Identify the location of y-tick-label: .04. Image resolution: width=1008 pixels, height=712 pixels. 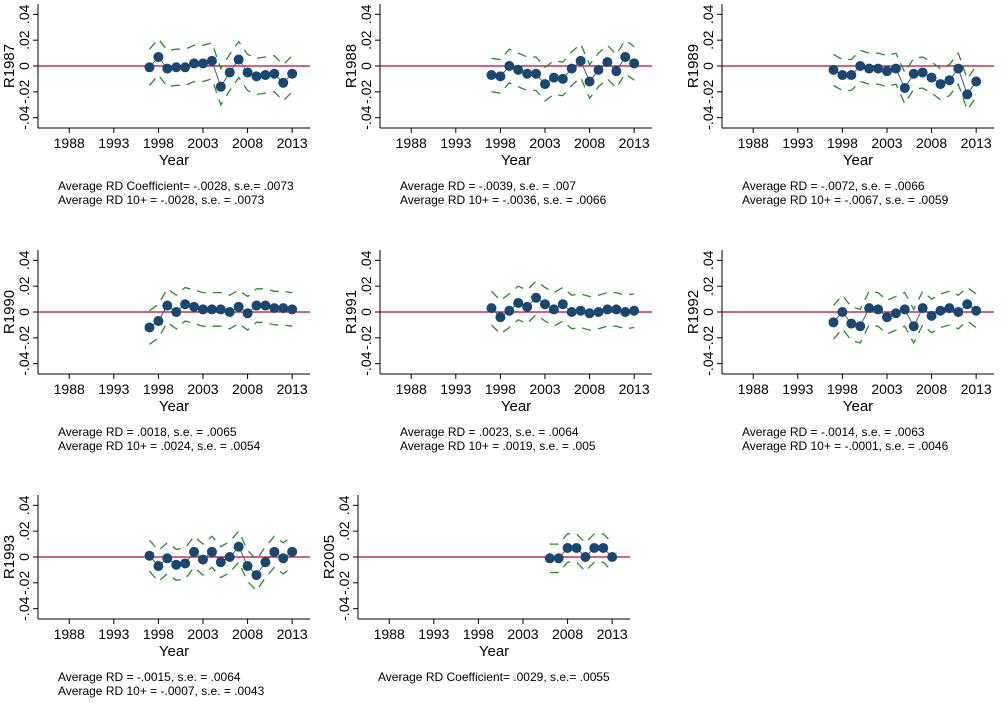
(24, 260).